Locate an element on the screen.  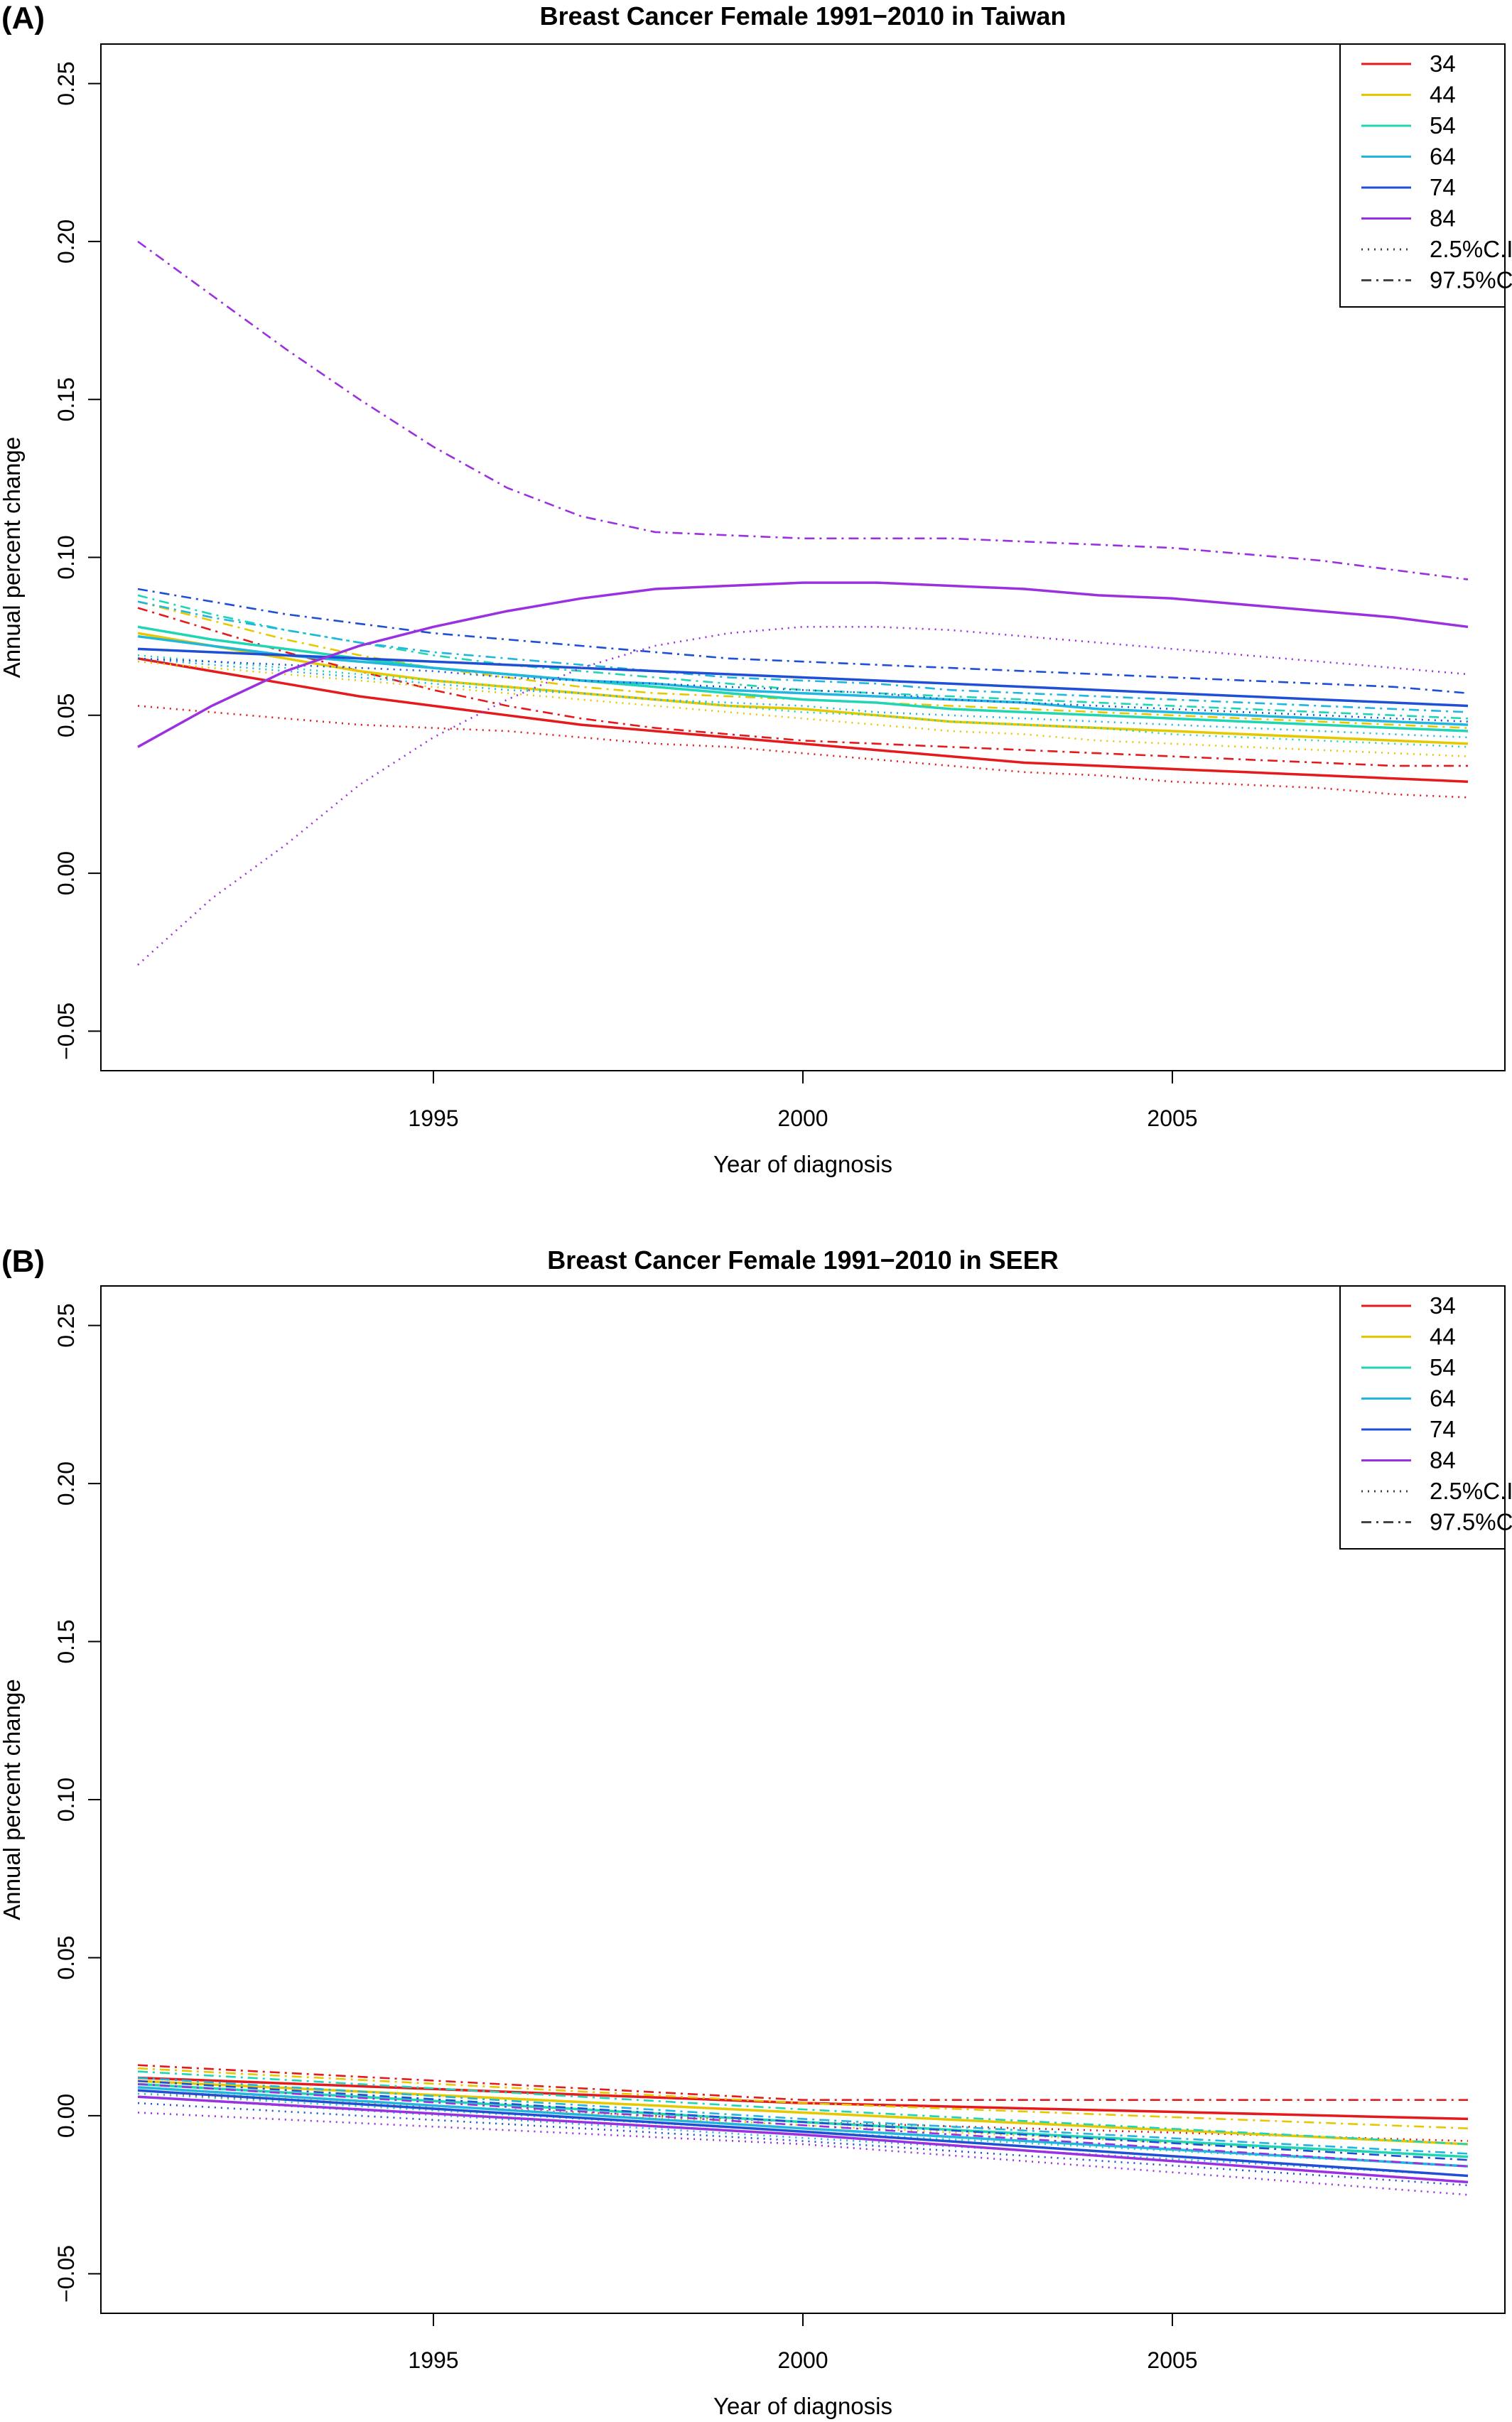
plot-area is located at coordinates (803, 2130).